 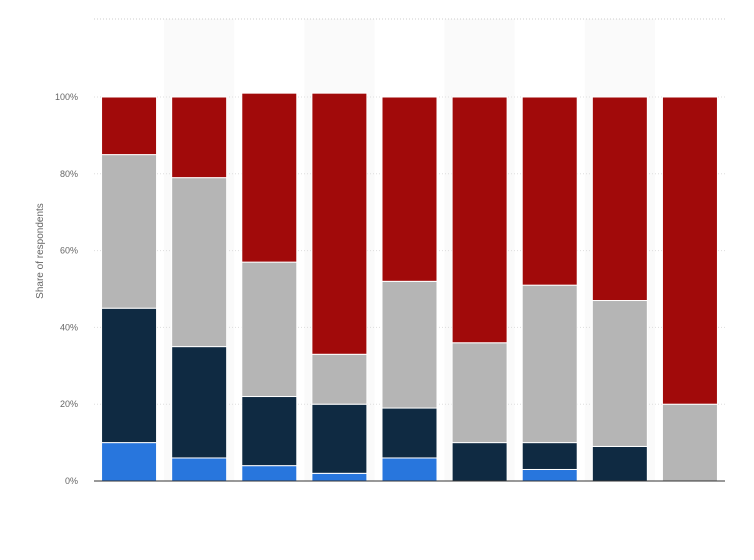 I want to click on y-tick-label: 0%, so click(x=71, y=481).